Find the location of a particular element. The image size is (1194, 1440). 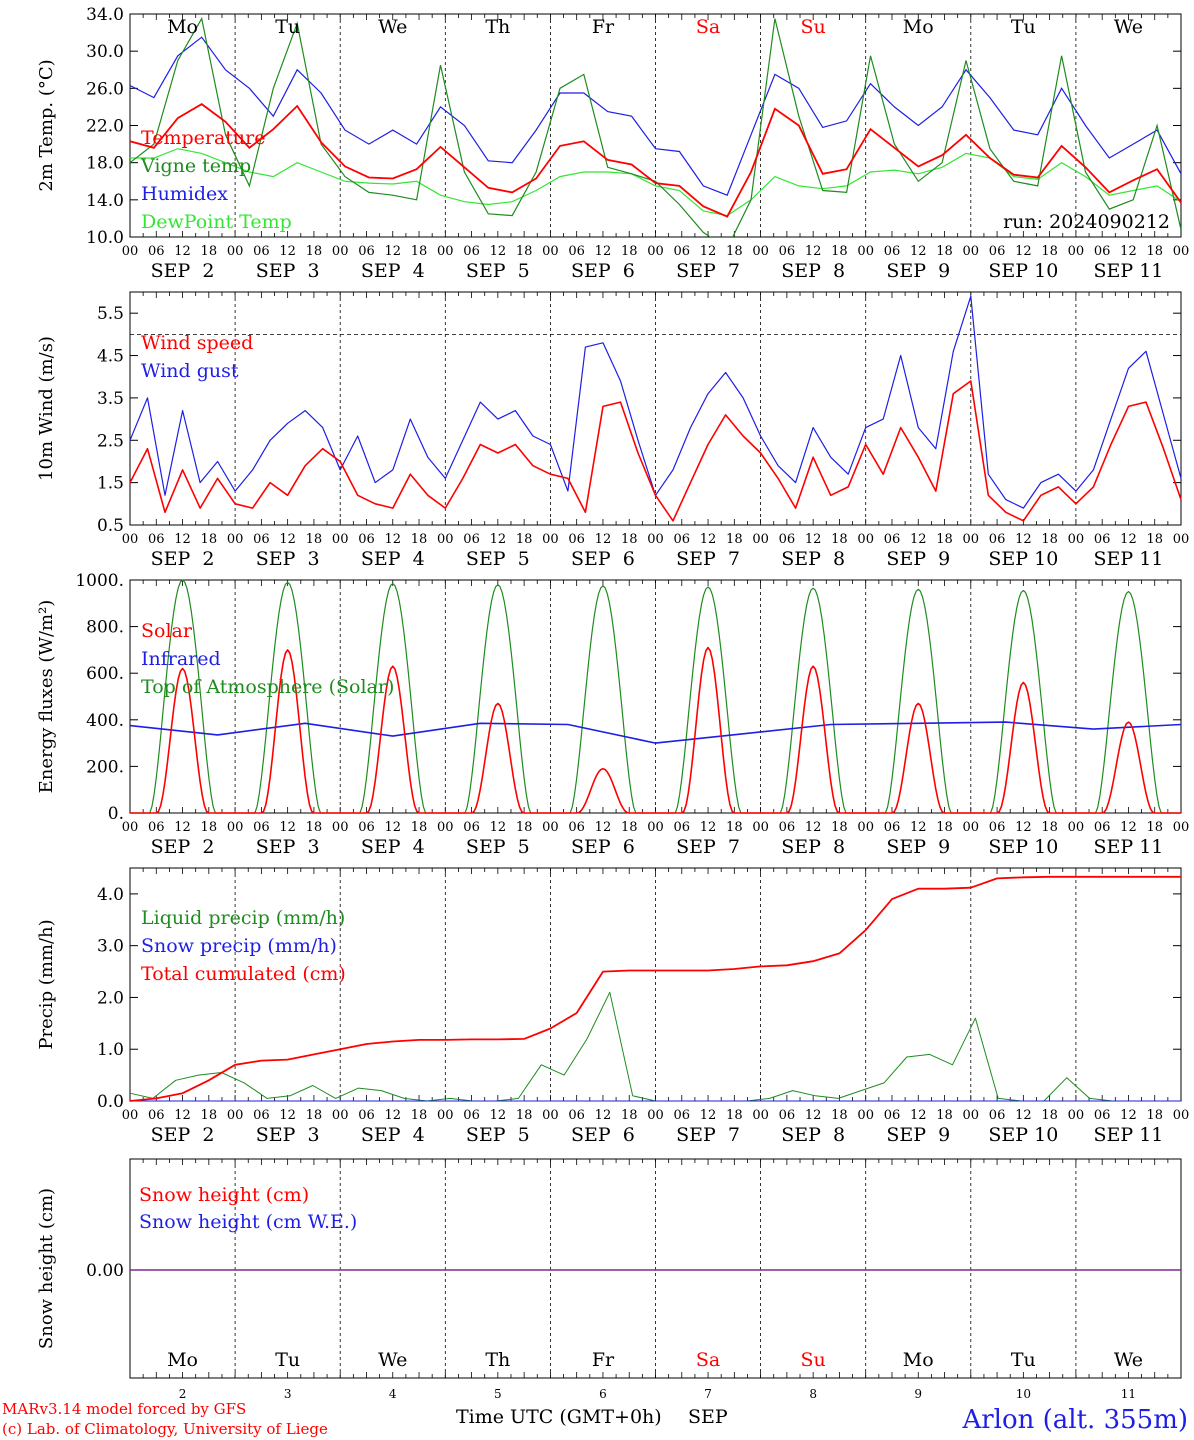

y-tick-label: 1.5 is located at coordinates (110, 484).